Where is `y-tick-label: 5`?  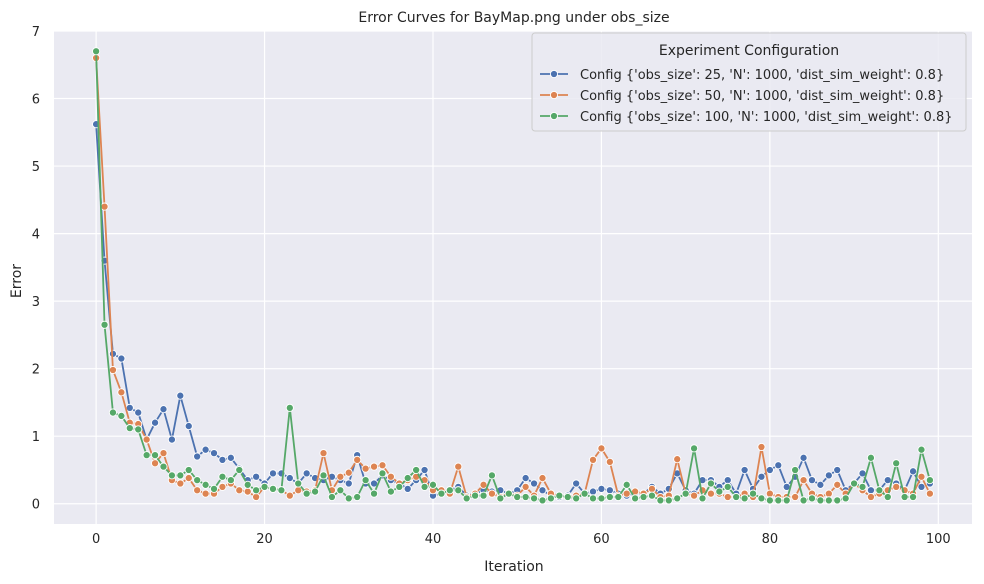
y-tick-label: 5 is located at coordinates (36, 167).